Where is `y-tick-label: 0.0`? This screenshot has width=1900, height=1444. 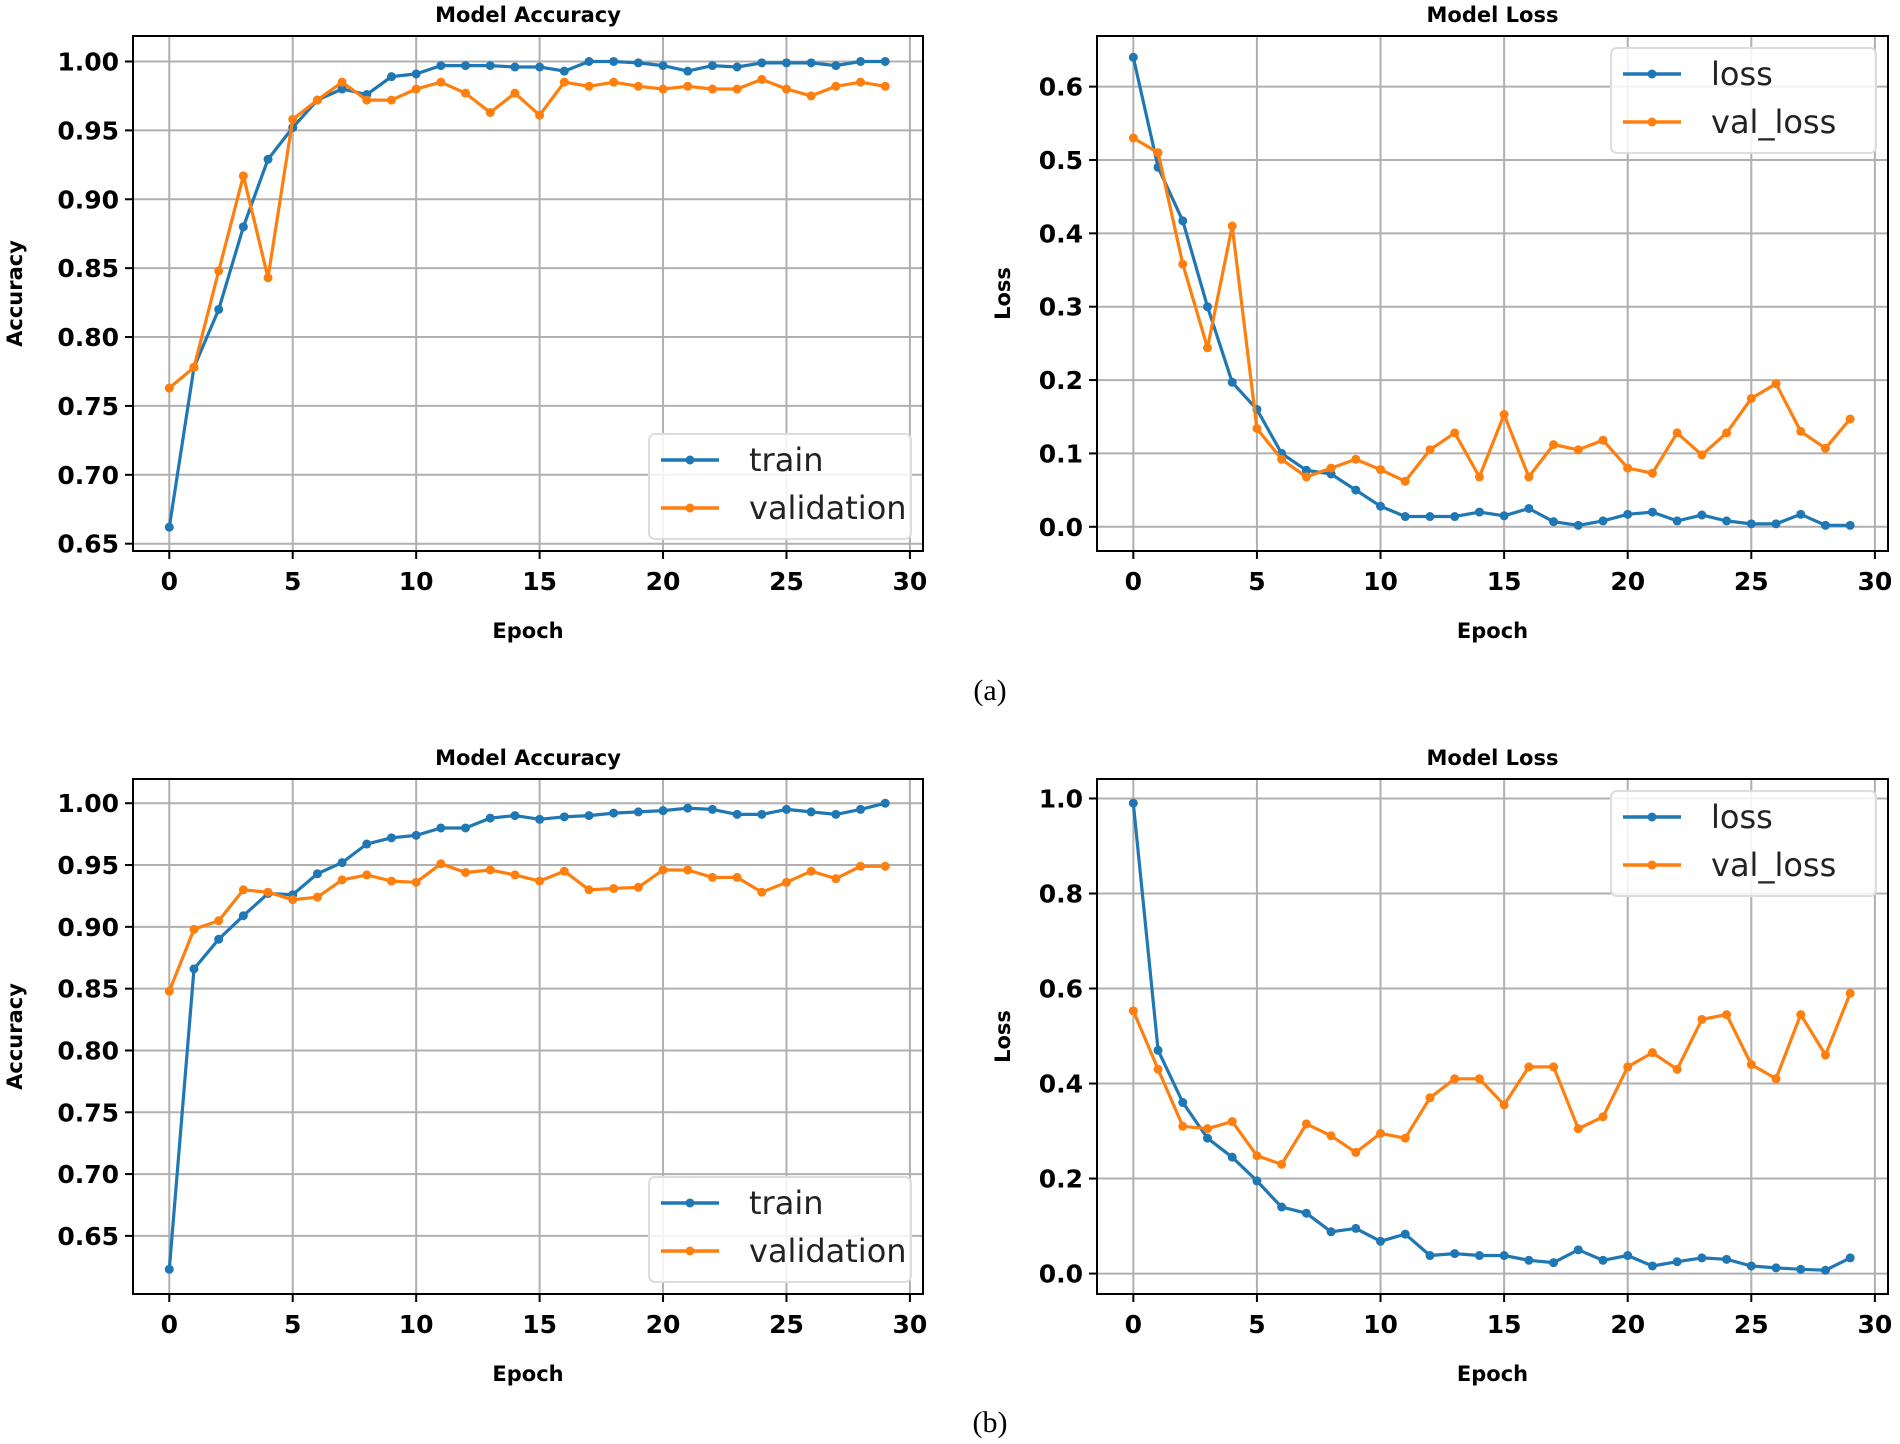
y-tick-label: 0.0 is located at coordinates (1061, 1274).